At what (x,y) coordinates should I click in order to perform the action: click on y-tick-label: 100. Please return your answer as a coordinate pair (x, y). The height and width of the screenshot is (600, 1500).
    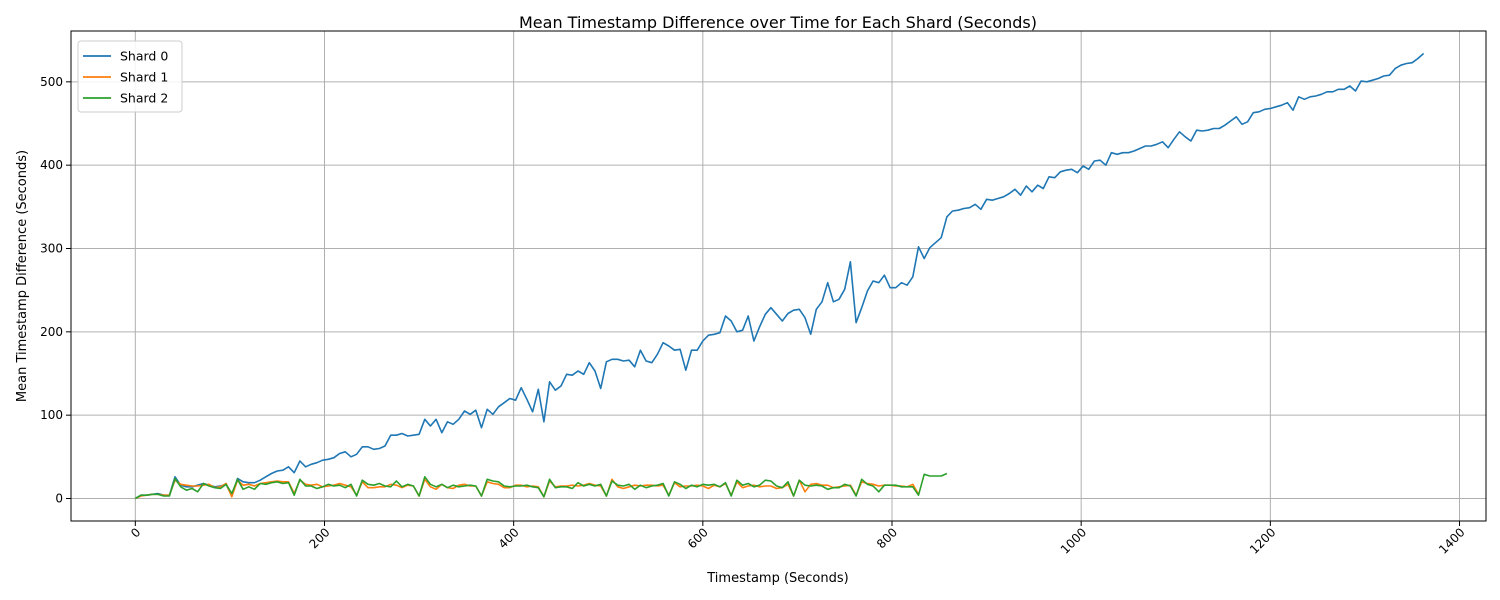
    Looking at the image, I should click on (51, 415).